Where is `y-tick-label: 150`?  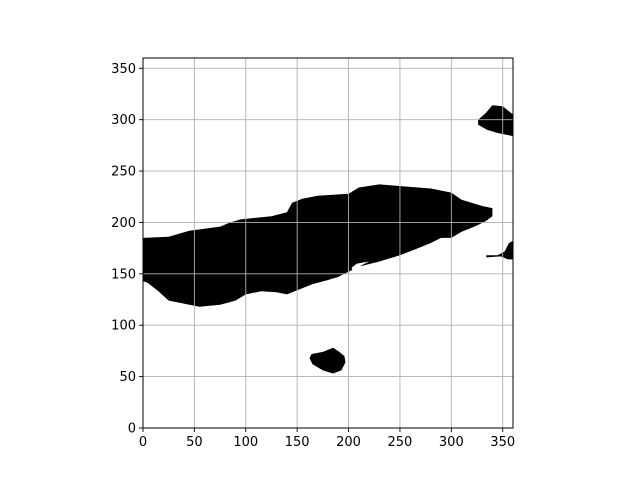
y-tick-label: 150 is located at coordinates (123, 274).